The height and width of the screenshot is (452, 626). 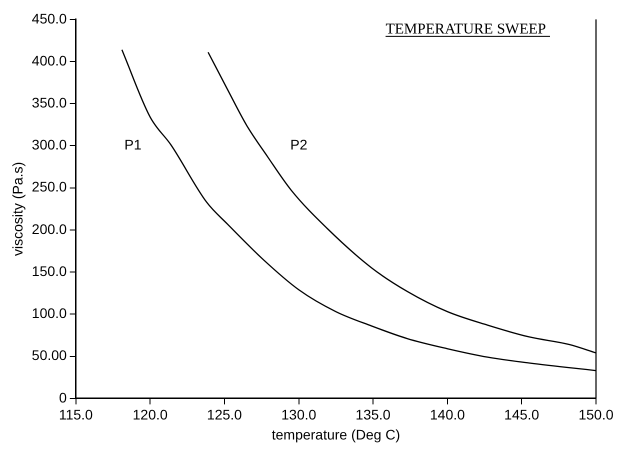 I want to click on x-tick-label: 150.0, so click(x=596, y=414).